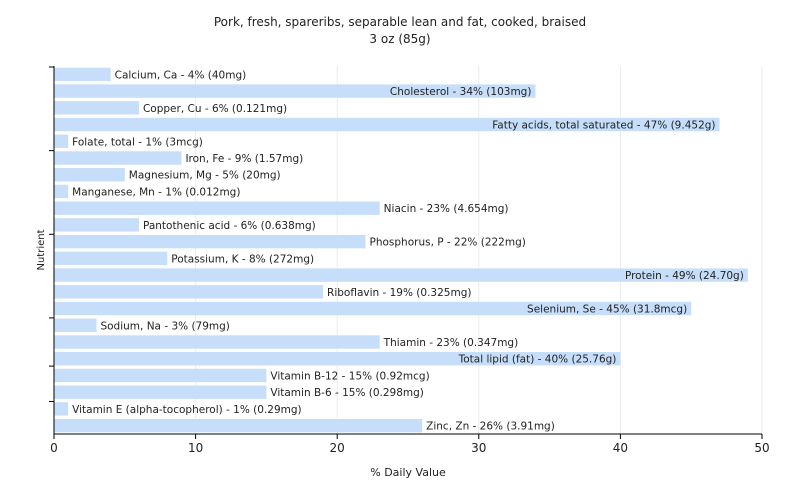 The height and width of the screenshot is (500, 800). Describe the element at coordinates (448, 243) in the screenshot. I see `bar-label: Phosphorus, P - 22% (222mg)` at that location.